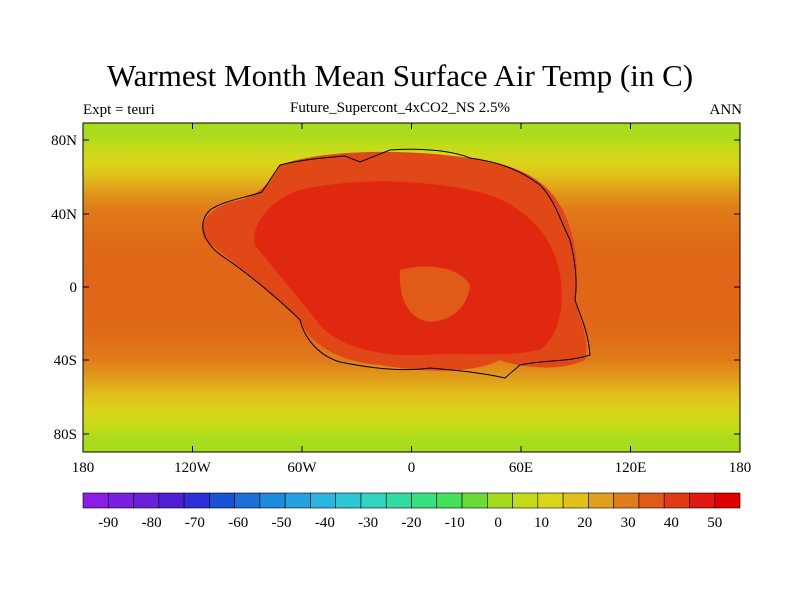  Describe the element at coordinates (74, 288) in the screenshot. I see `lat-tick-label: 0` at that location.